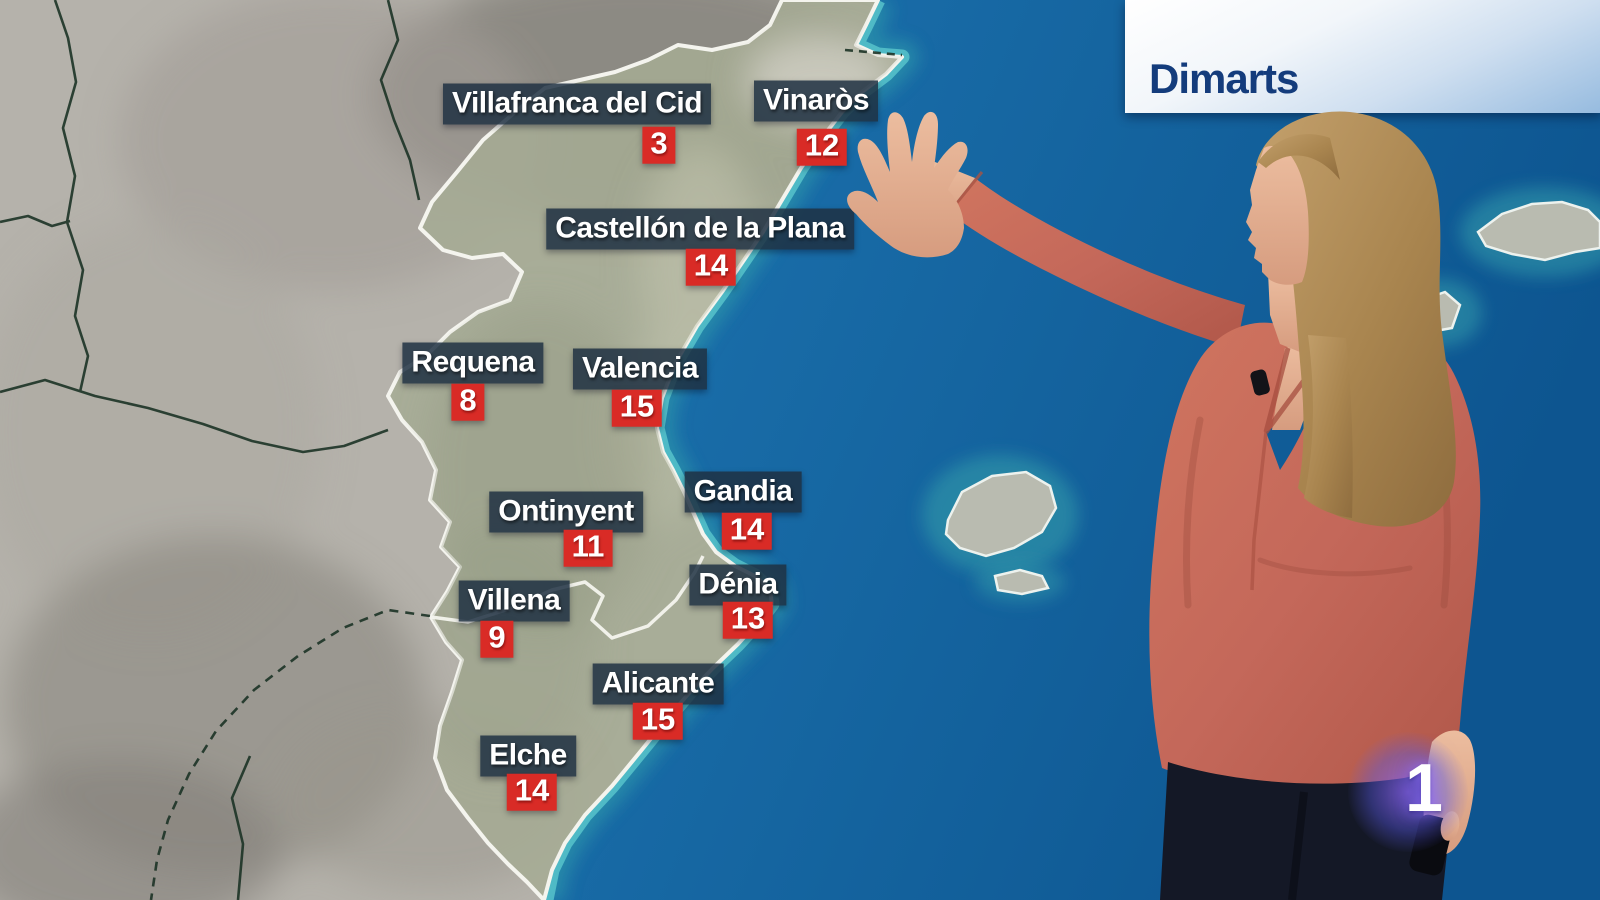 The height and width of the screenshot is (900, 1600). Describe the element at coordinates (1259, 511) in the screenshot. I see `placket-seam` at that location.